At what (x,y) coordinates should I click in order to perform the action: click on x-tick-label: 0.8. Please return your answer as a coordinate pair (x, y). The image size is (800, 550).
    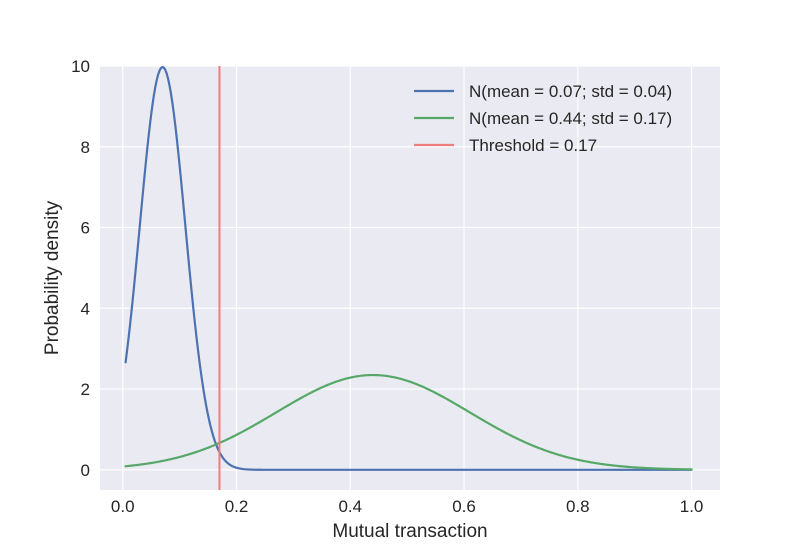
    Looking at the image, I should click on (578, 506).